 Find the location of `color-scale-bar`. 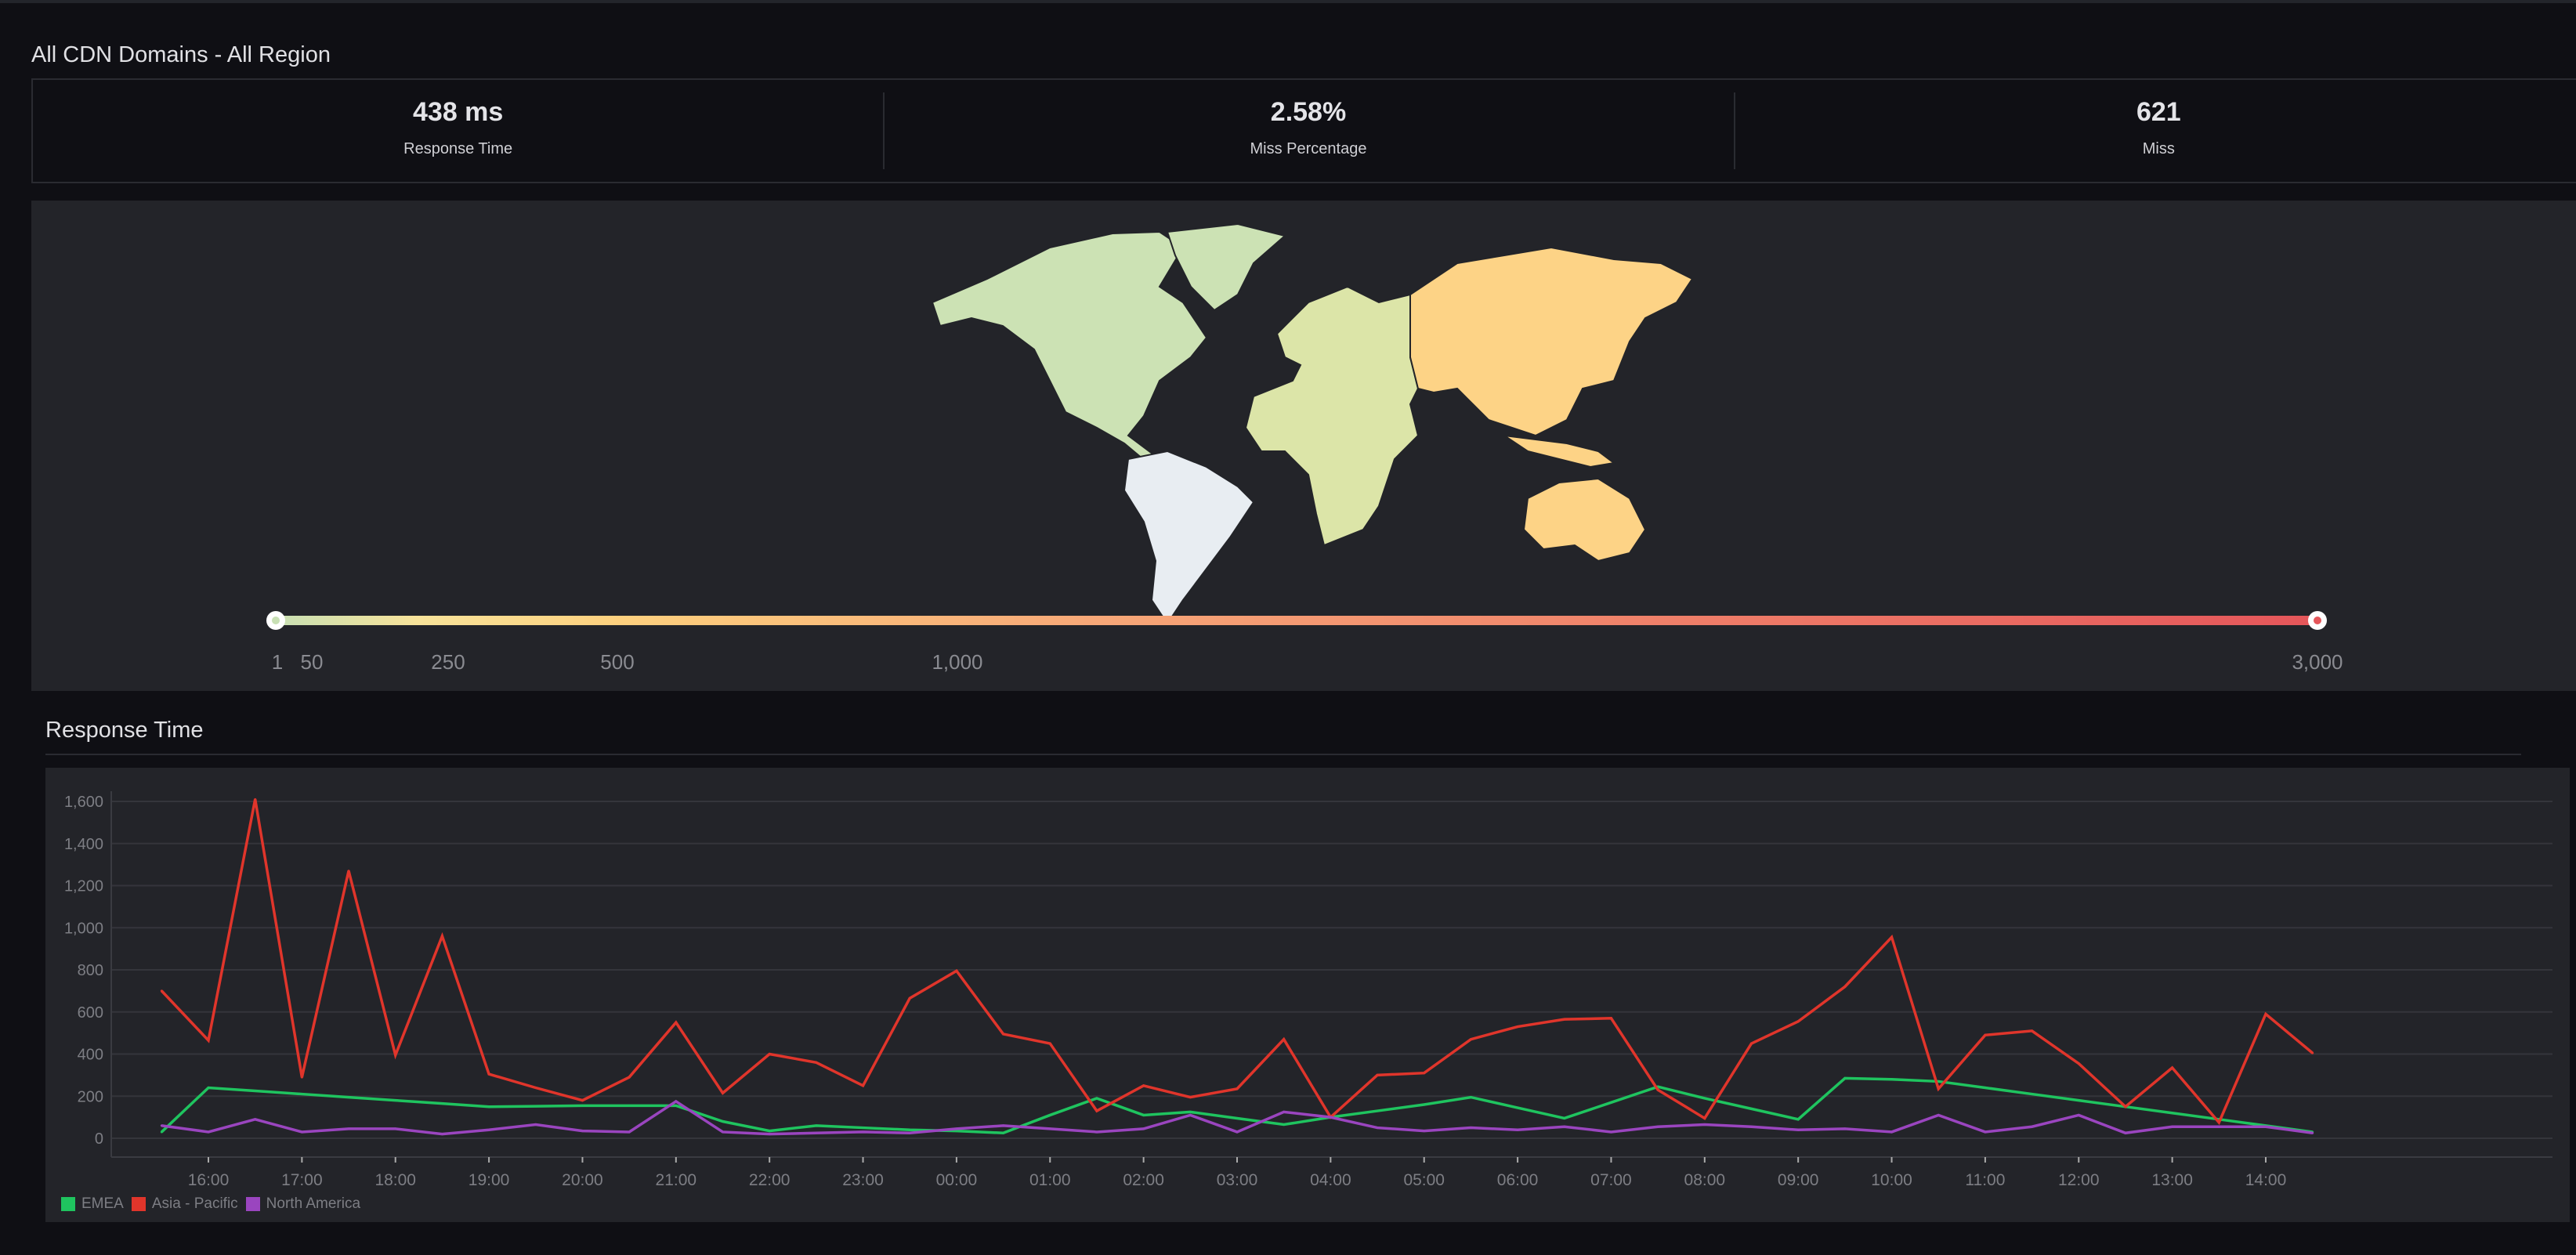

color-scale-bar is located at coordinates (1296, 620).